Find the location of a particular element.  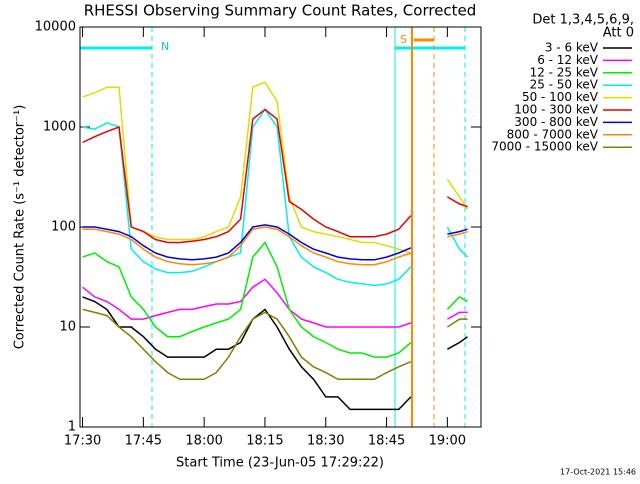

y-axis-label: Corrected Count Rate (s⁻¹ detector⁻¹) is located at coordinates (20, 227).